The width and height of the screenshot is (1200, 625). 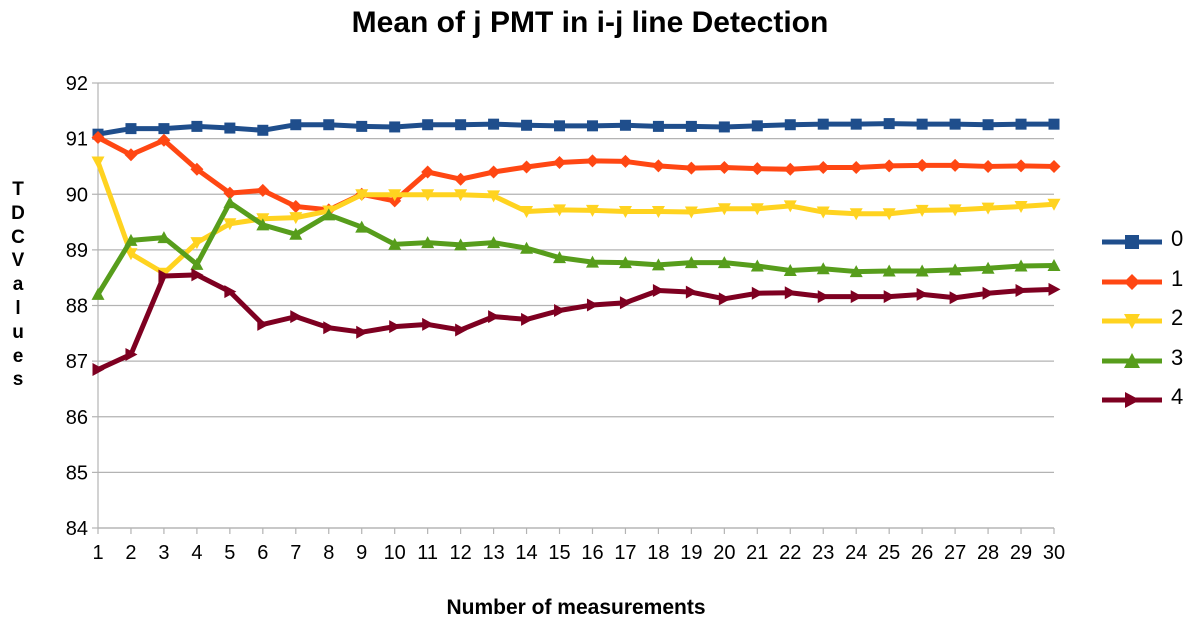 I want to click on y-tick-label: 86, so click(x=77, y=418).